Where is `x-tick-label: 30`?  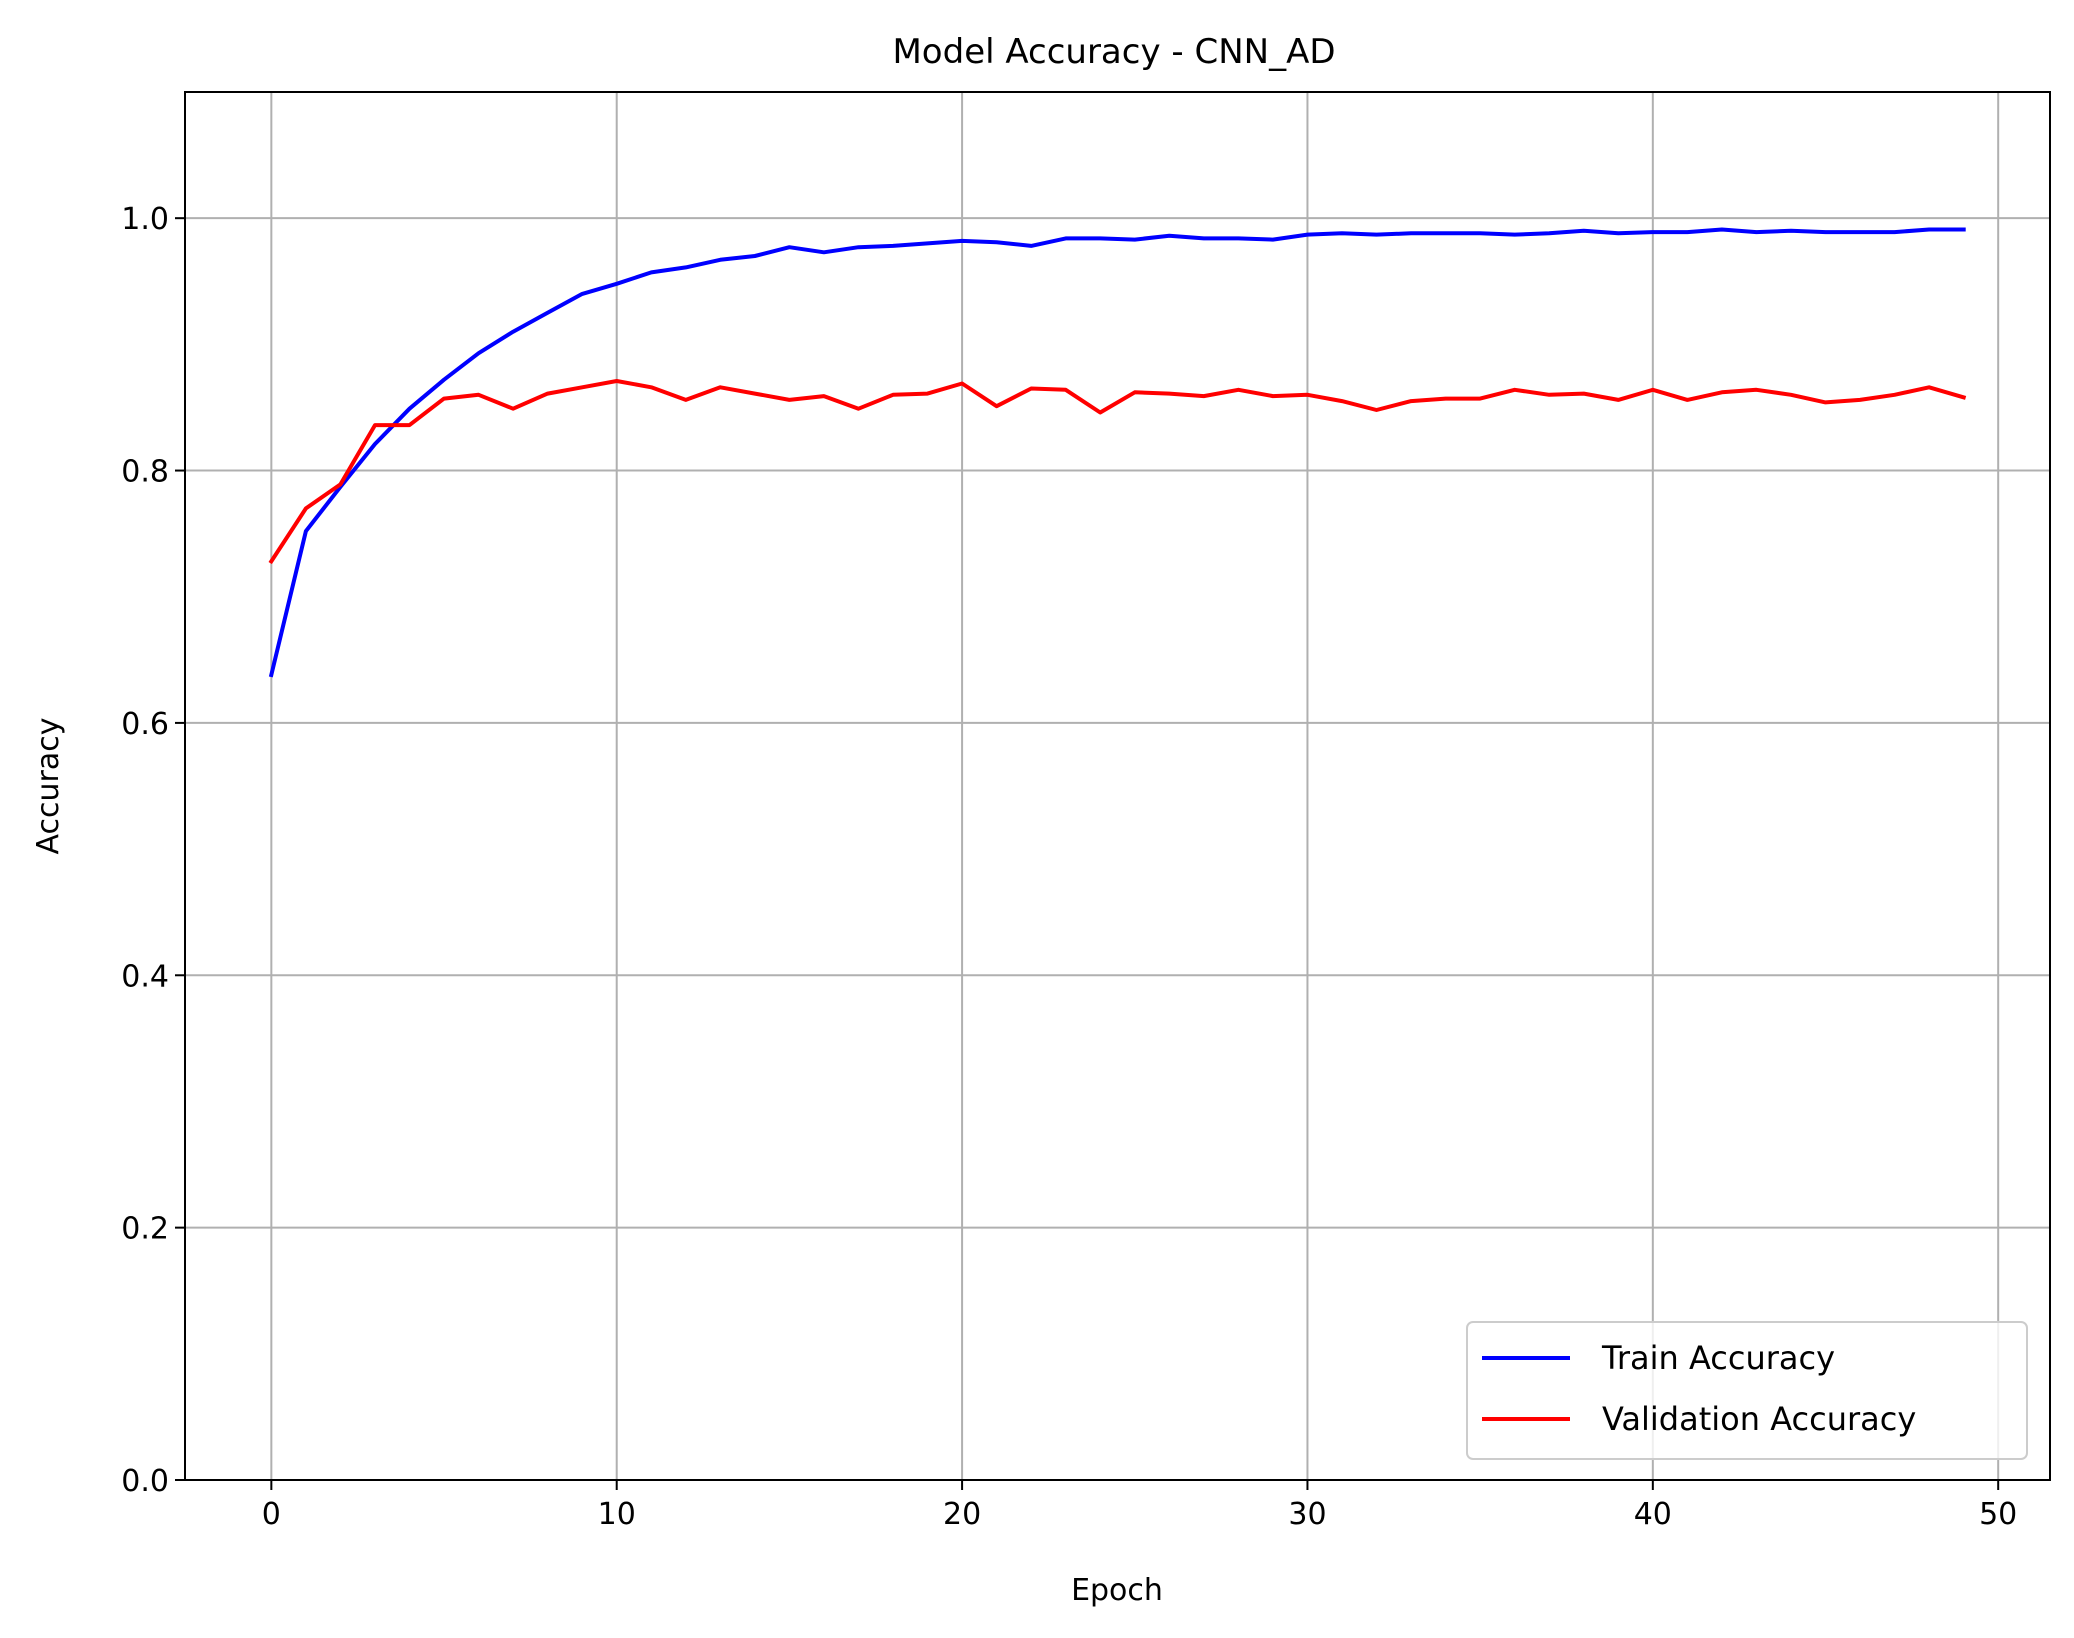 x-tick-label: 30 is located at coordinates (1307, 1514).